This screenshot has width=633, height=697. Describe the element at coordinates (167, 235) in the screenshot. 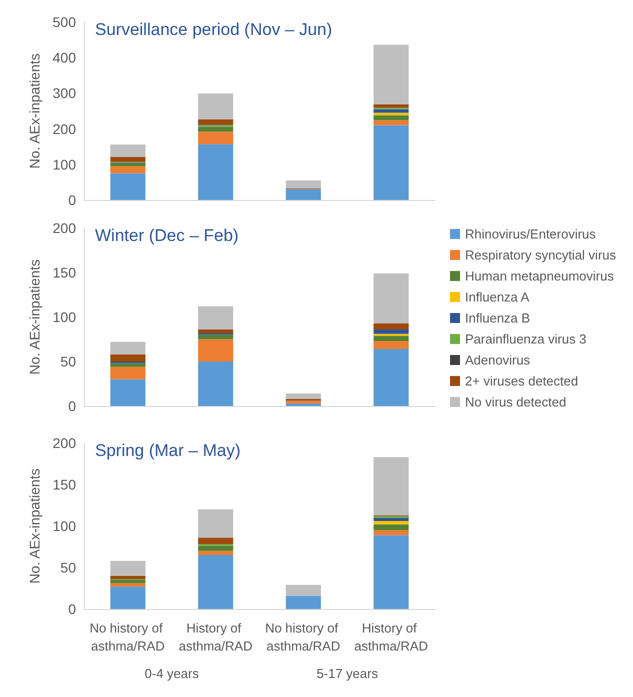

I see `chart-title: Winter (Dec – Feb)` at that location.